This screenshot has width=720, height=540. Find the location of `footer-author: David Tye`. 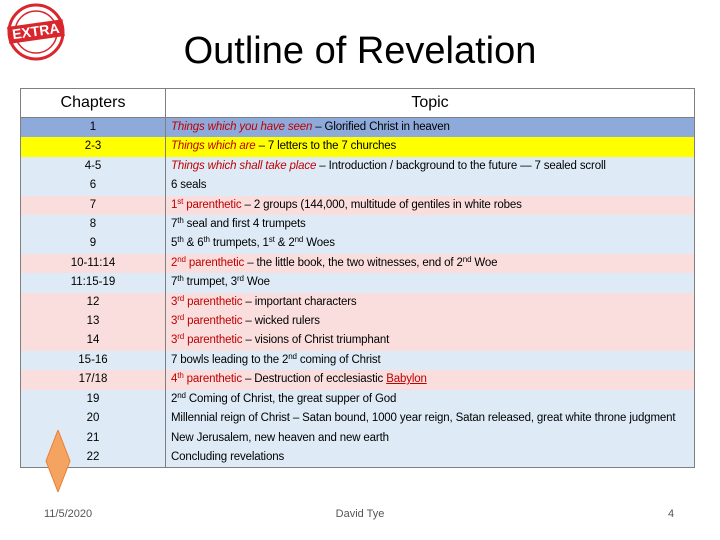

footer-author: David Tye is located at coordinates (360, 514).